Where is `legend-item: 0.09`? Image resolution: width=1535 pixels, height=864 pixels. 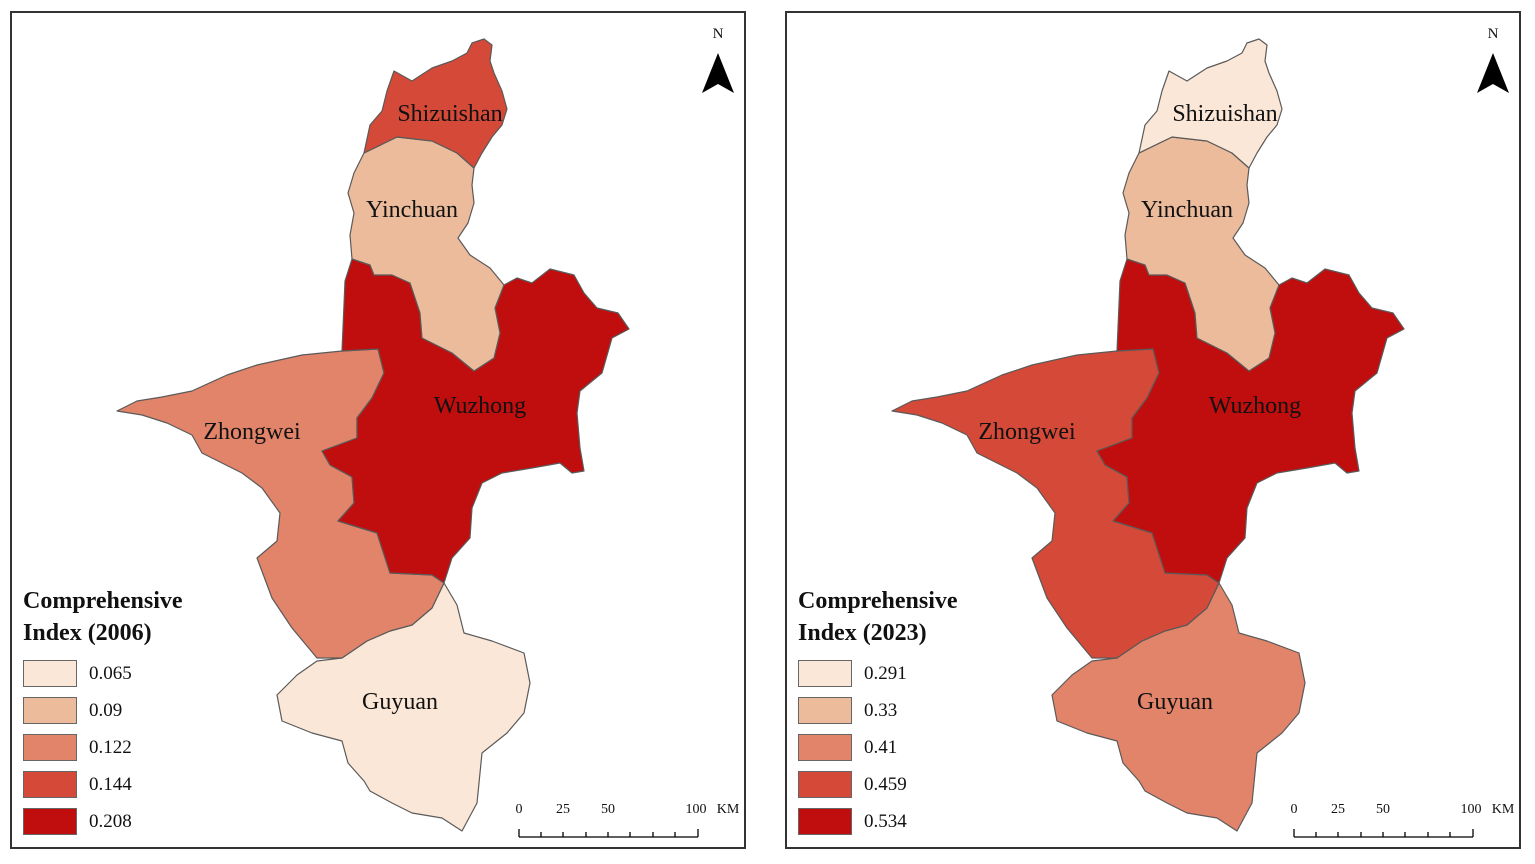 legend-item: 0.09 is located at coordinates (103, 710).